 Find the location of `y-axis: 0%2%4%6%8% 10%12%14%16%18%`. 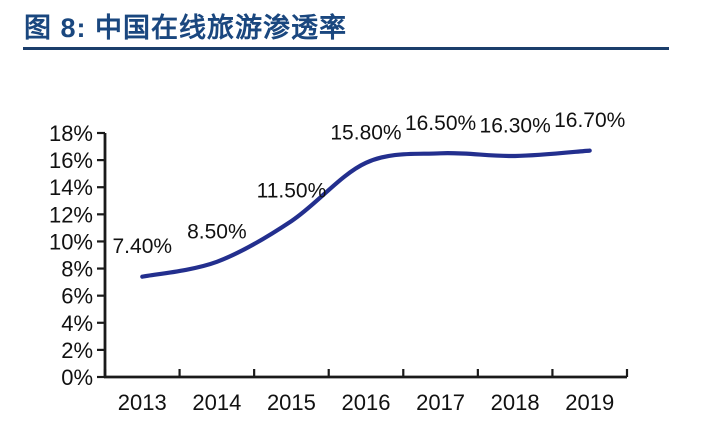

y-axis: 0%2%4%6%8% 10%12%14%16%18% is located at coordinates (78, 255).